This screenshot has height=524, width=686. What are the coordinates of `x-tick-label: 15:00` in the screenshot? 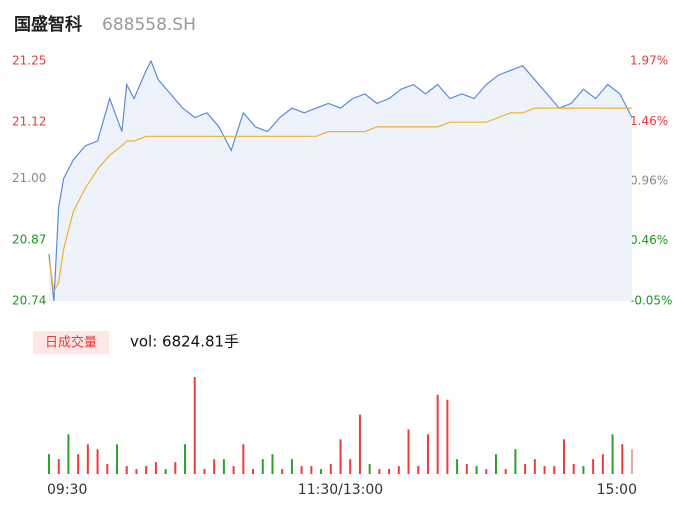 It's located at (617, 490).